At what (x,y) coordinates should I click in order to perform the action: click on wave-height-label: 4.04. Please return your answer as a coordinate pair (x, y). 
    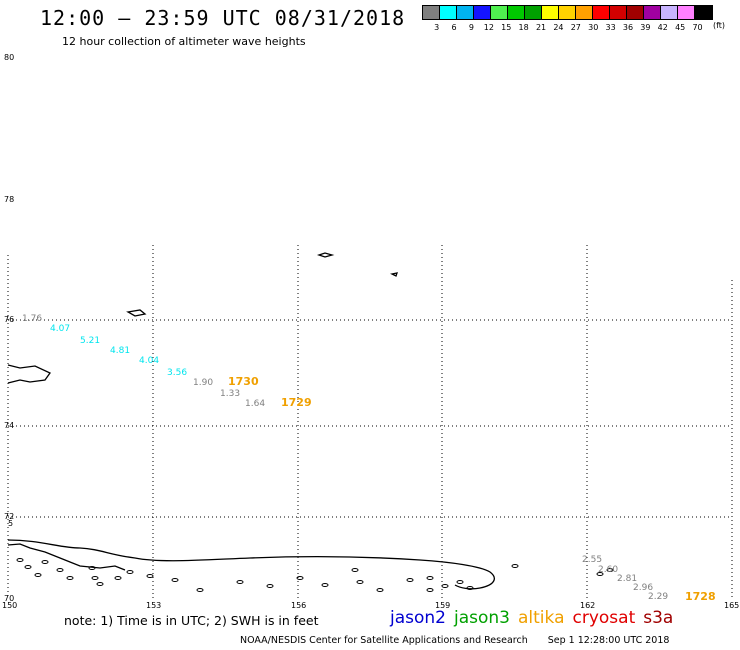
    Looking at the image, I should click on (149, 361).